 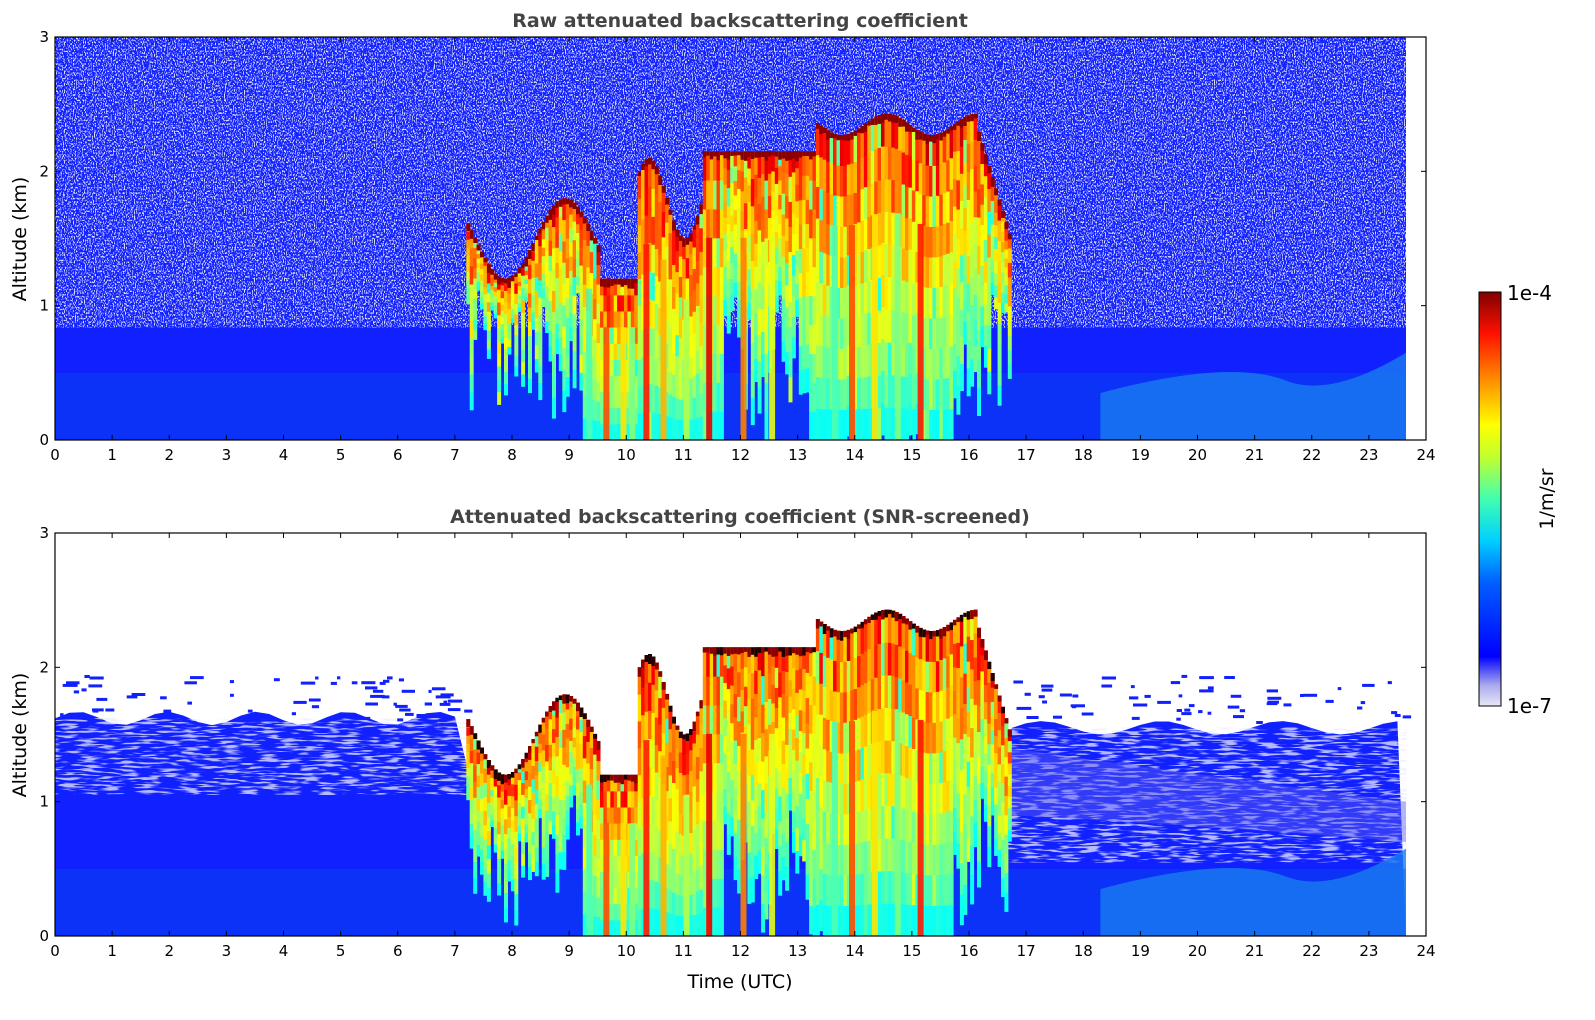 I want to click on colorbar: 1e-4 1e-7 1/m/sr, so click(x=1518, y=499).